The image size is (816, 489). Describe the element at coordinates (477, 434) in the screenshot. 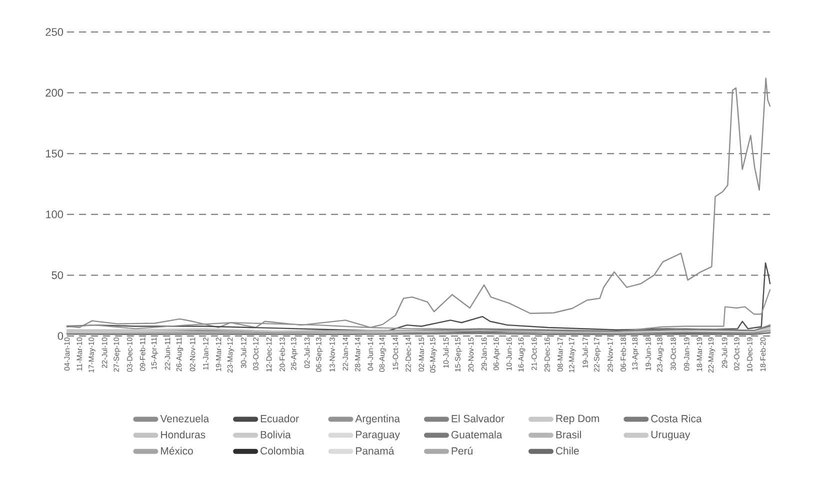

I see `legend-label: Guatemala` at that location.